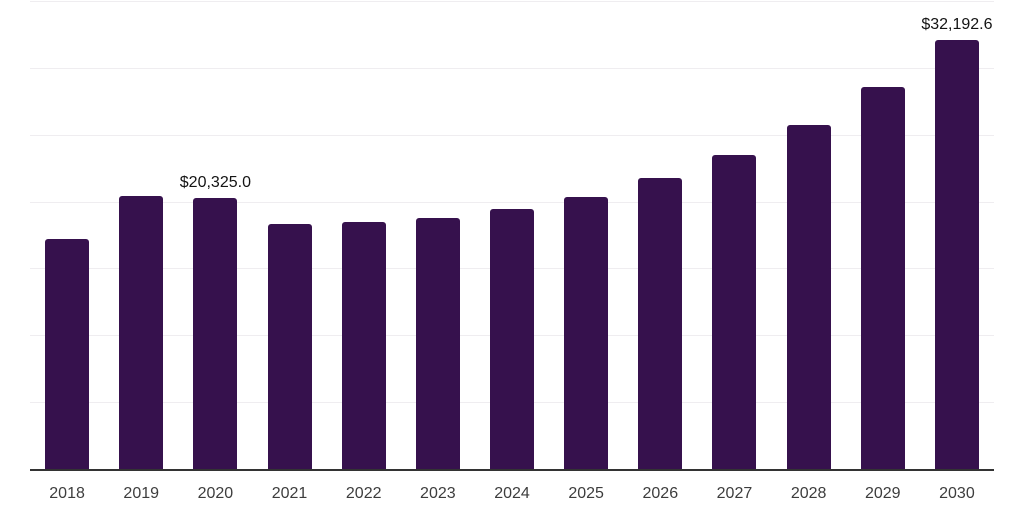 The image size is (1024, 512). I want to click on x-tick-label-2018: 2018, so click(67, 493).